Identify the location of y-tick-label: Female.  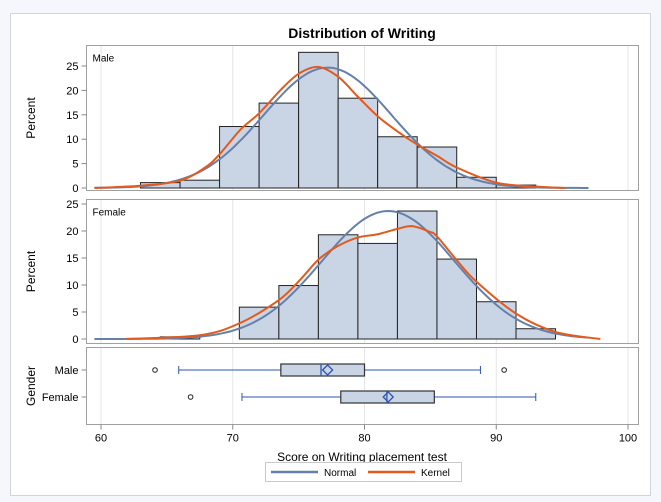
(60, 398).